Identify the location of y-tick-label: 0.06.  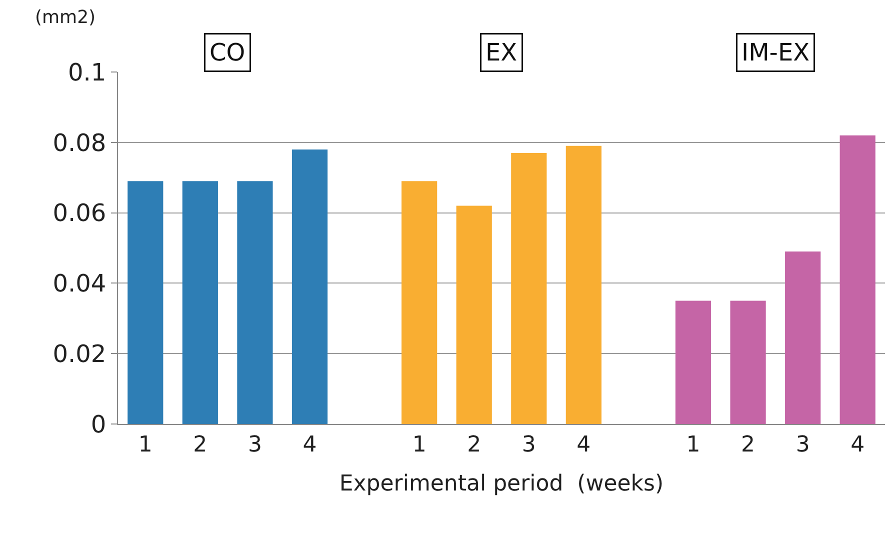
(79, 213).